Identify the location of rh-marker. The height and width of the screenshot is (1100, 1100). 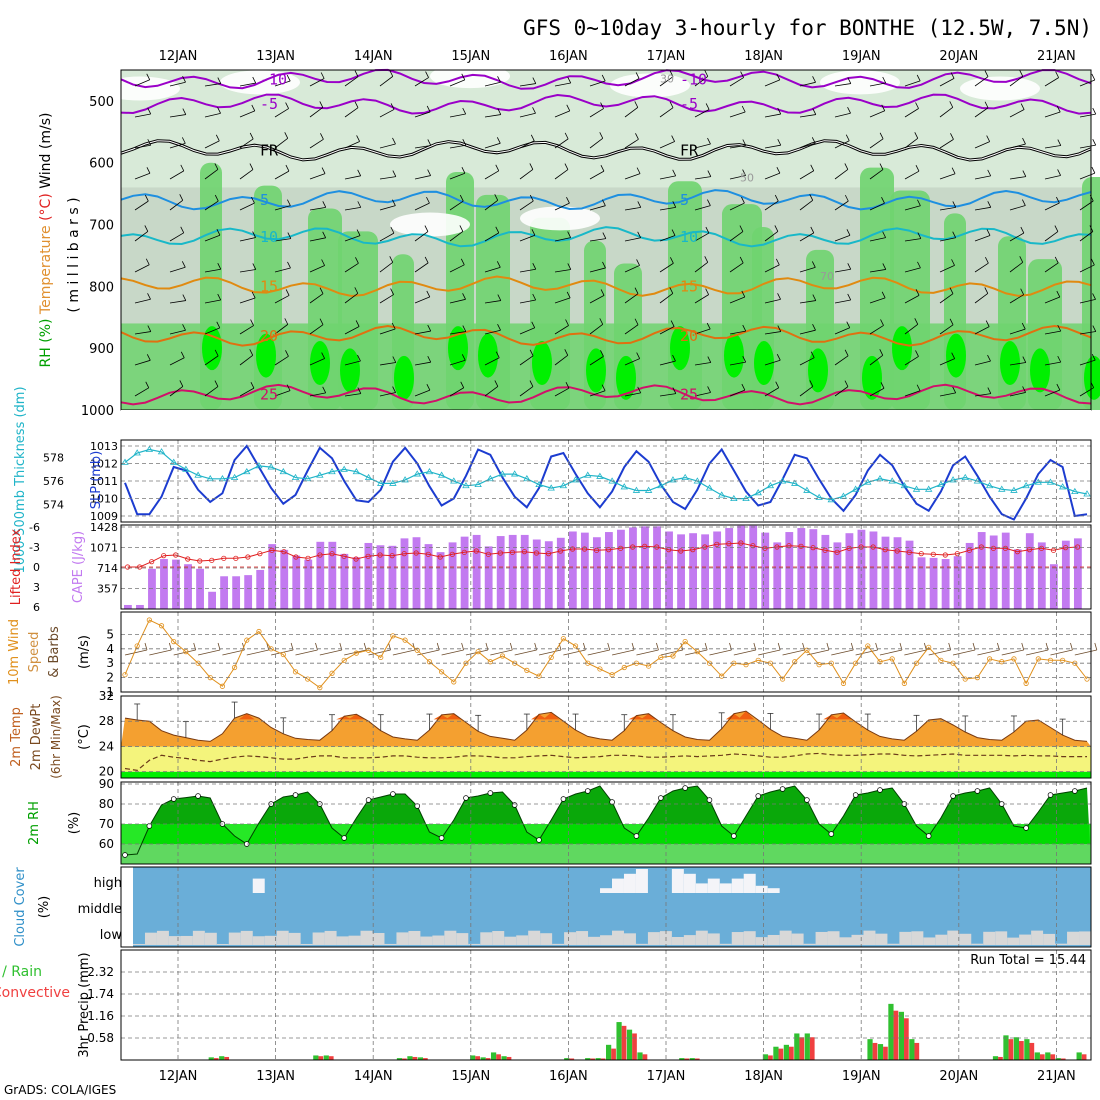
(587, 791).